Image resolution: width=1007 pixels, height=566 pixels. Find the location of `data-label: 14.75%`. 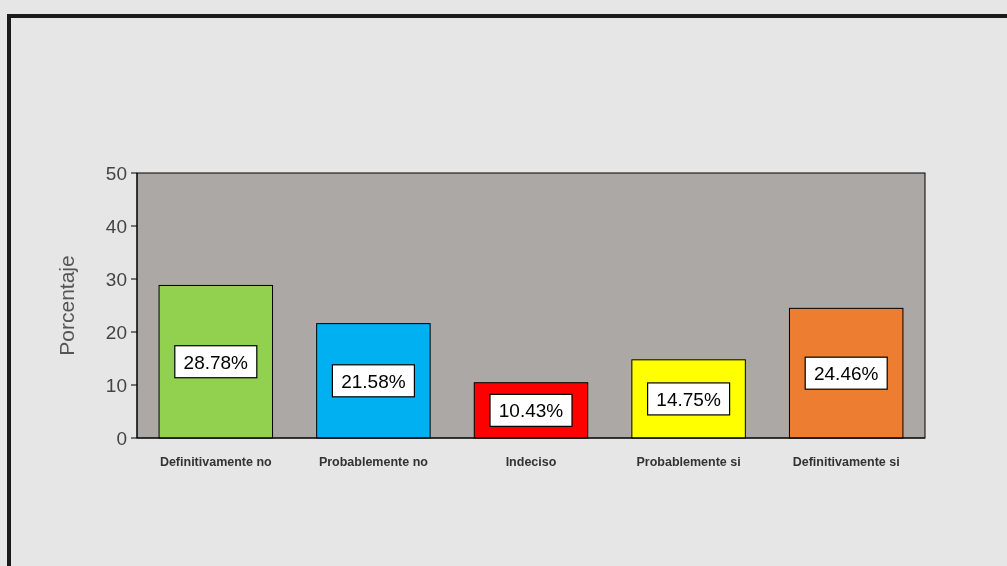

data-label: 14.75% is located at coordinates (688, 399).